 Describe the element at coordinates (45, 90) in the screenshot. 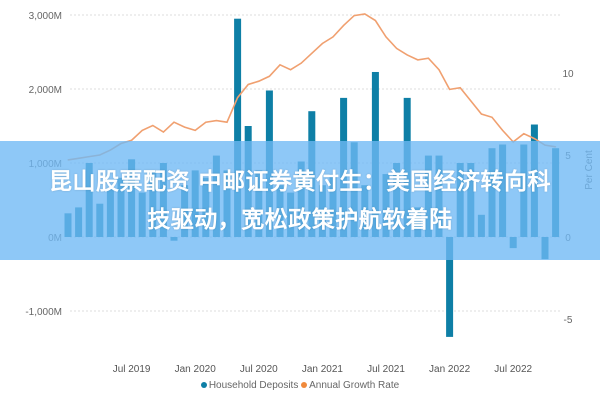

I see `y-left-tick-label: 2,000M` at that location.